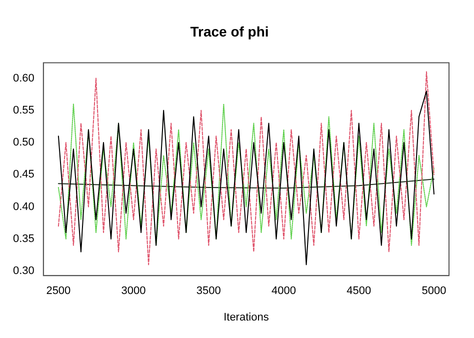 Image resolution: width=474 pixels, height=338 pixels. Describe the element at coordinates (284, 291) in the screenshot. I see `x-tick-label: 4000` at that location.